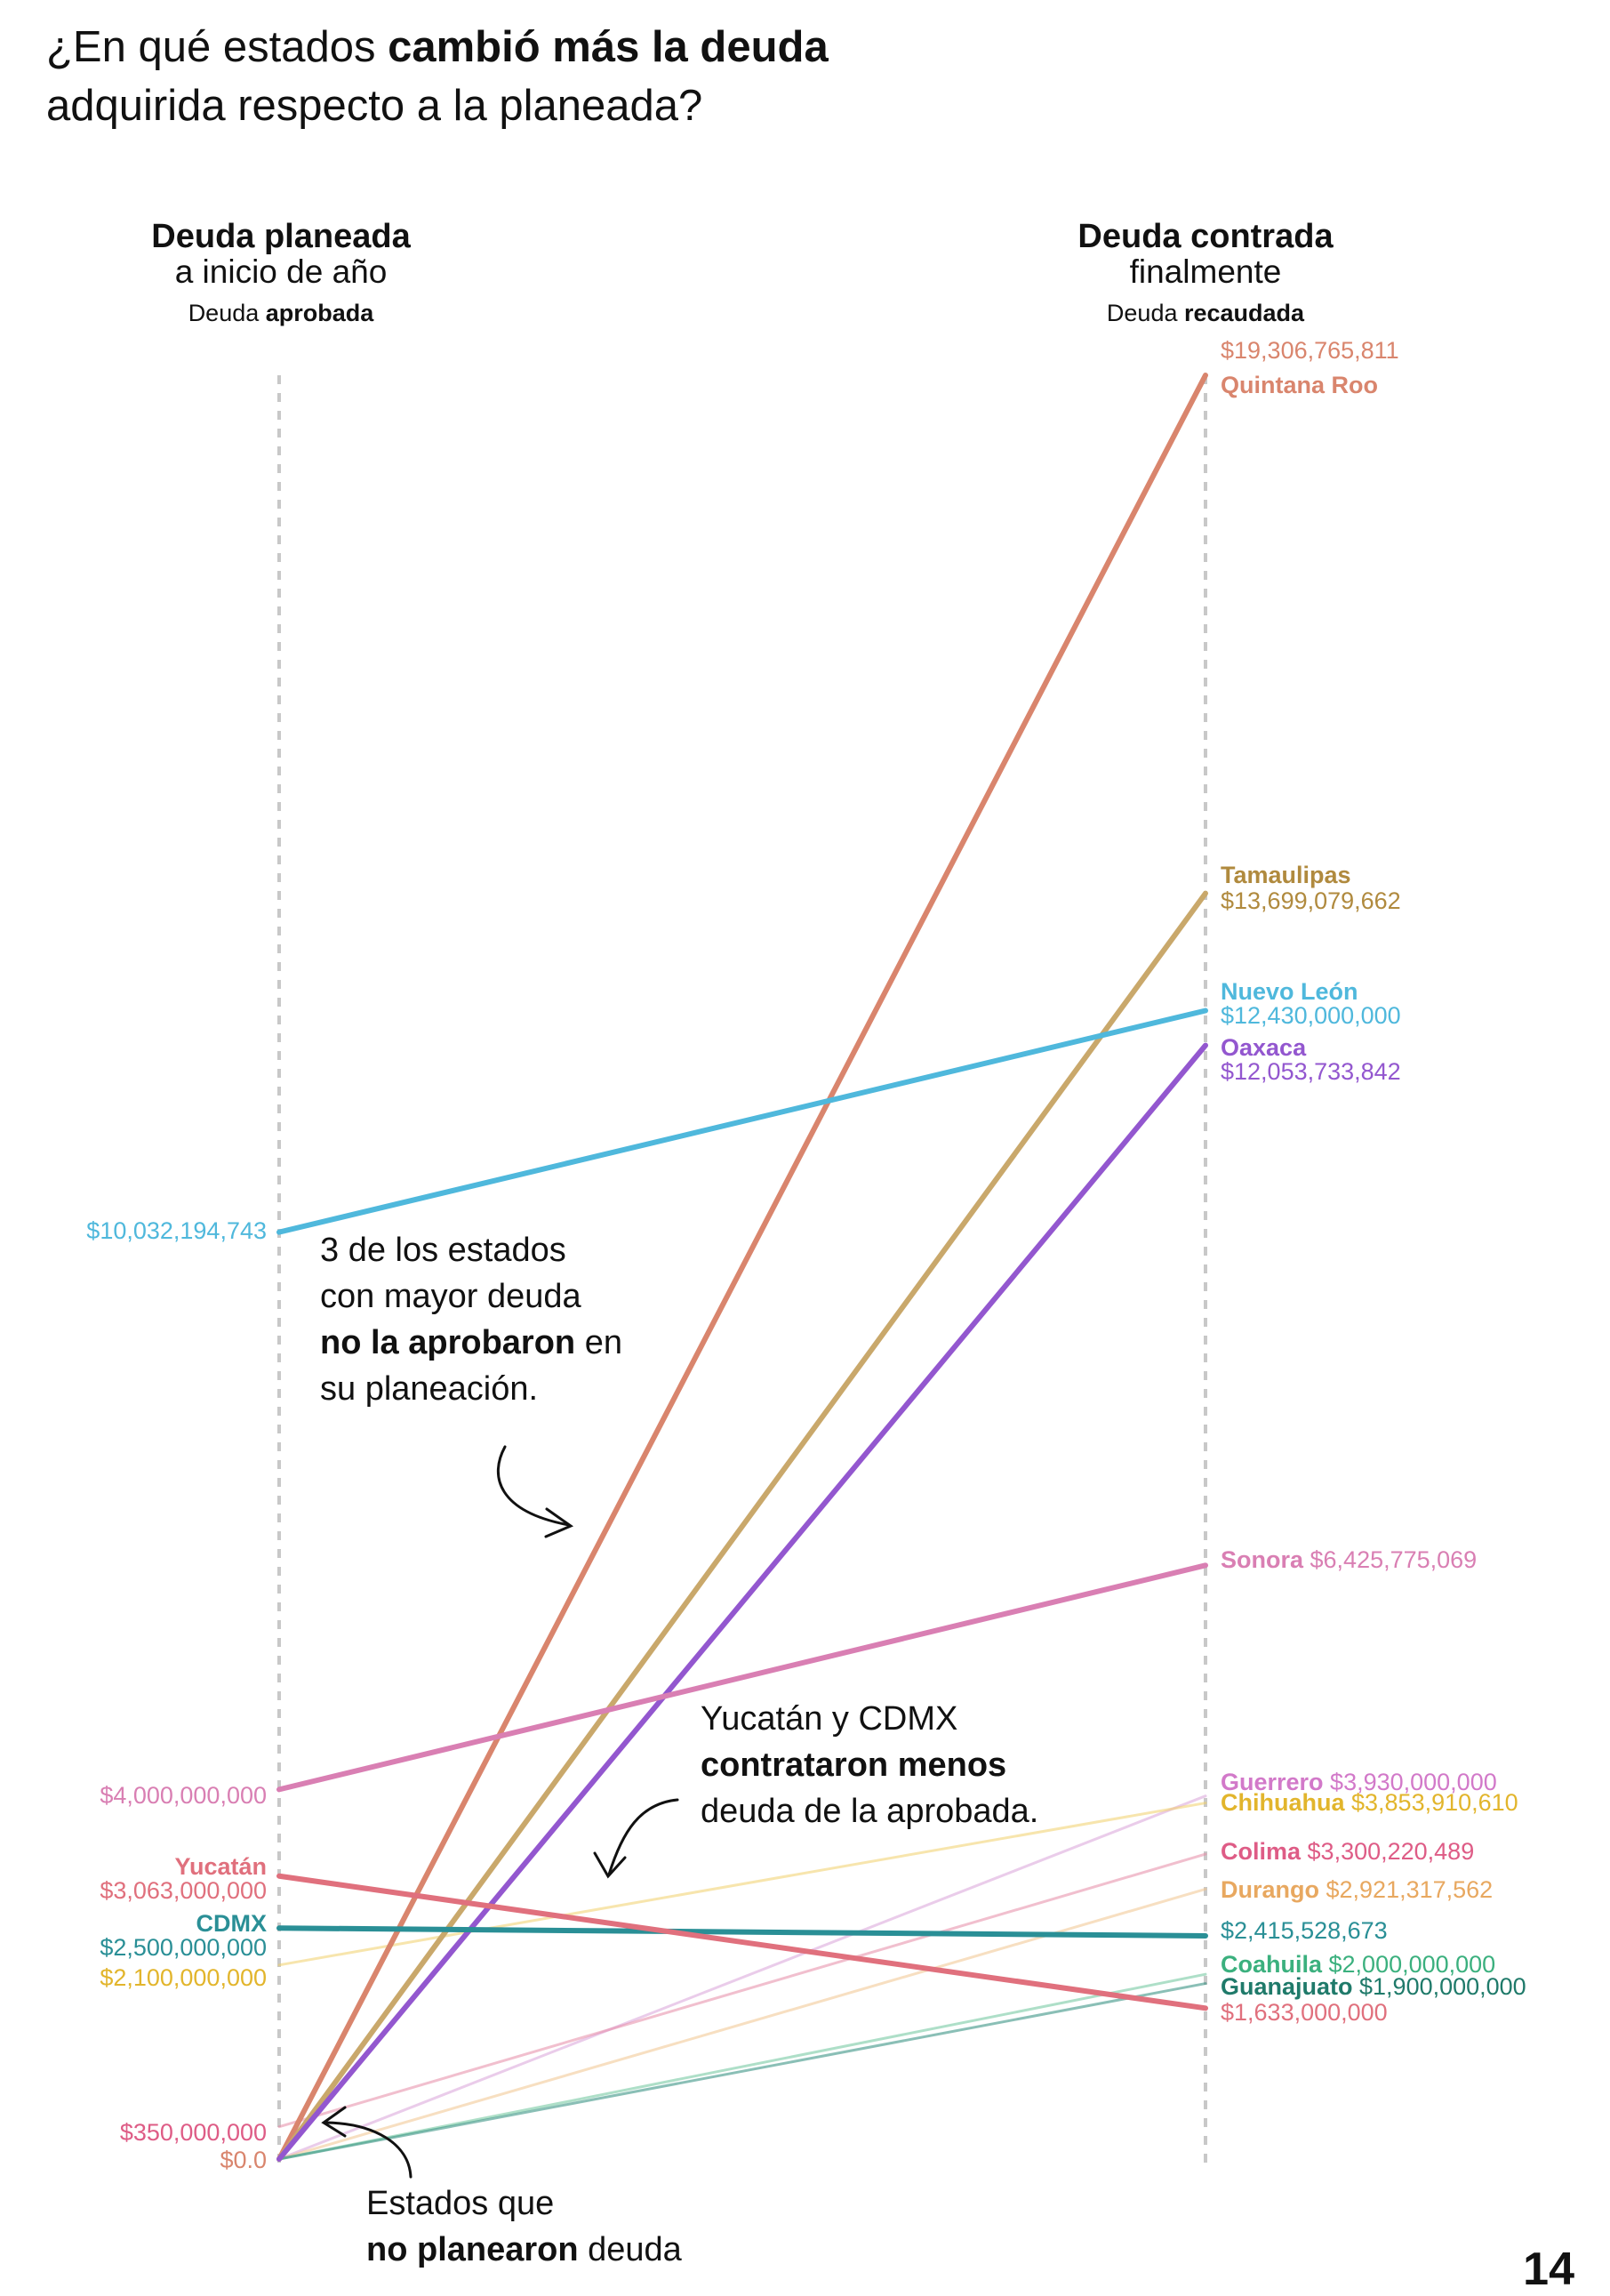  Describe the element at coordinates (1408, 1964) in the screenshot. I see `end-value-coahuila: $2,000,000,000` at that location.